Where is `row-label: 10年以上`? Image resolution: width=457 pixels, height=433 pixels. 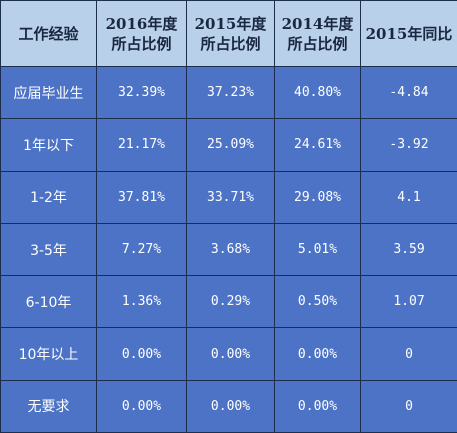 row-label: 10年以上 is located at coordinates (49, 354).